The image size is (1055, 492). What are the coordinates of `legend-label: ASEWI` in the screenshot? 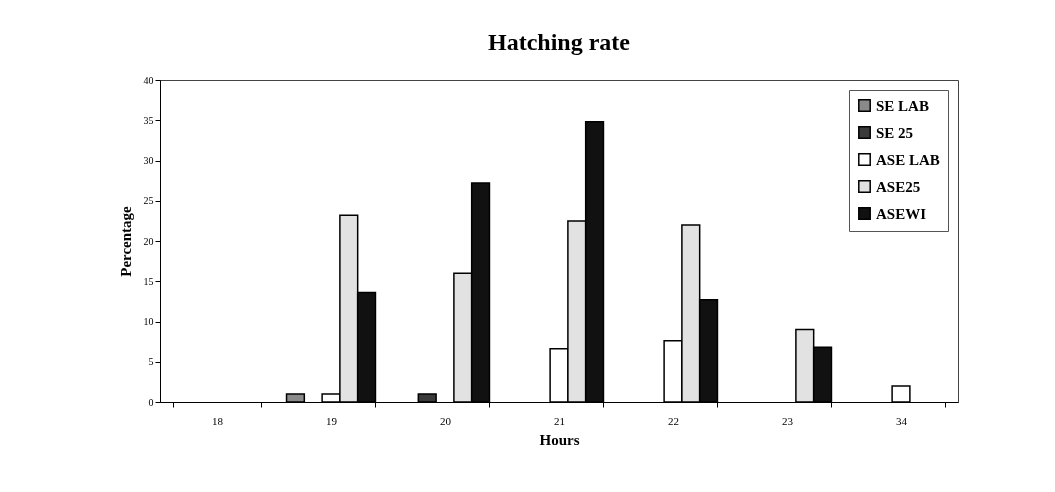 It's located at (901, 213).